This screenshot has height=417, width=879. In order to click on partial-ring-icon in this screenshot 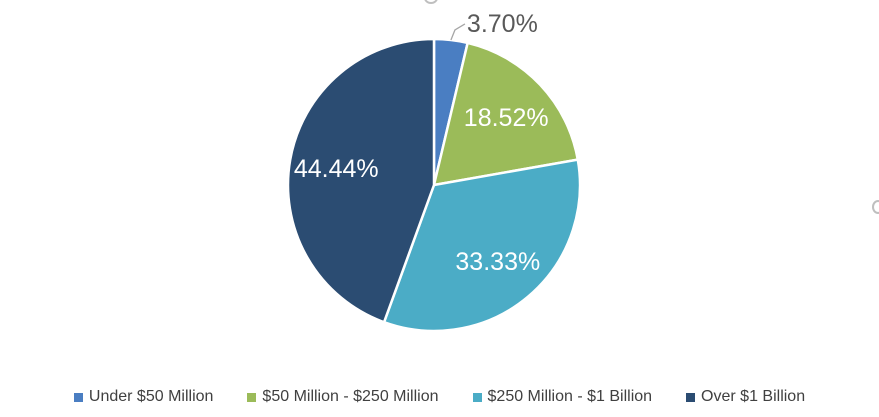, I will do `click(875, 207)`.